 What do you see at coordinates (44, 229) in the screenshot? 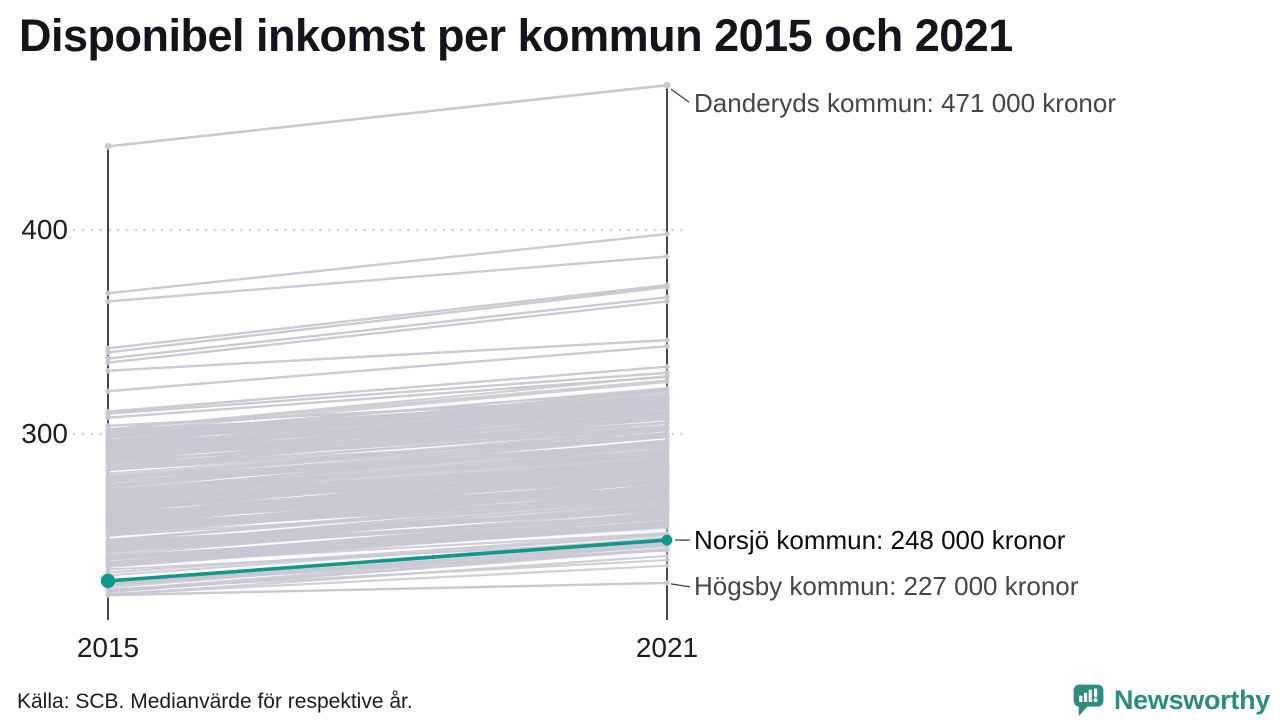
I see `y-tick-label-400: 400` at bounding box center [44, 229].